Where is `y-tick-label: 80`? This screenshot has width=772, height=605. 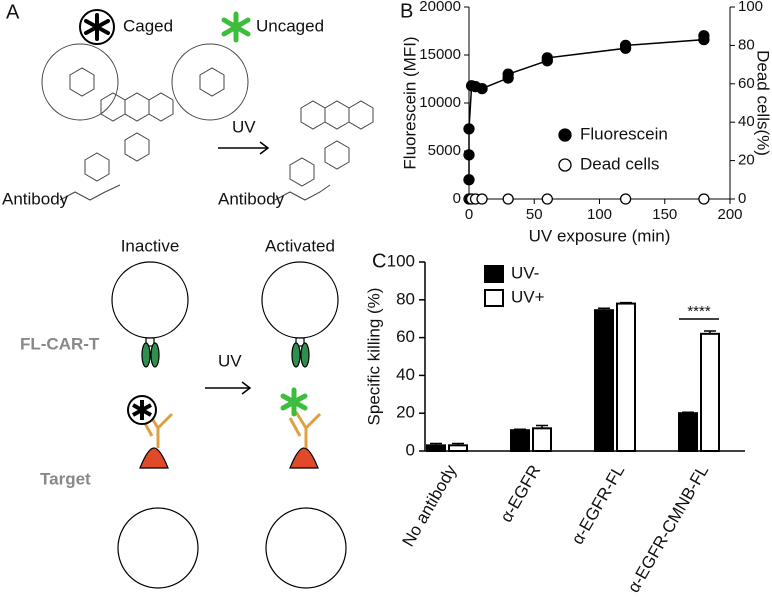 y-tick-label: 80 is located at coordinates (405, 298).